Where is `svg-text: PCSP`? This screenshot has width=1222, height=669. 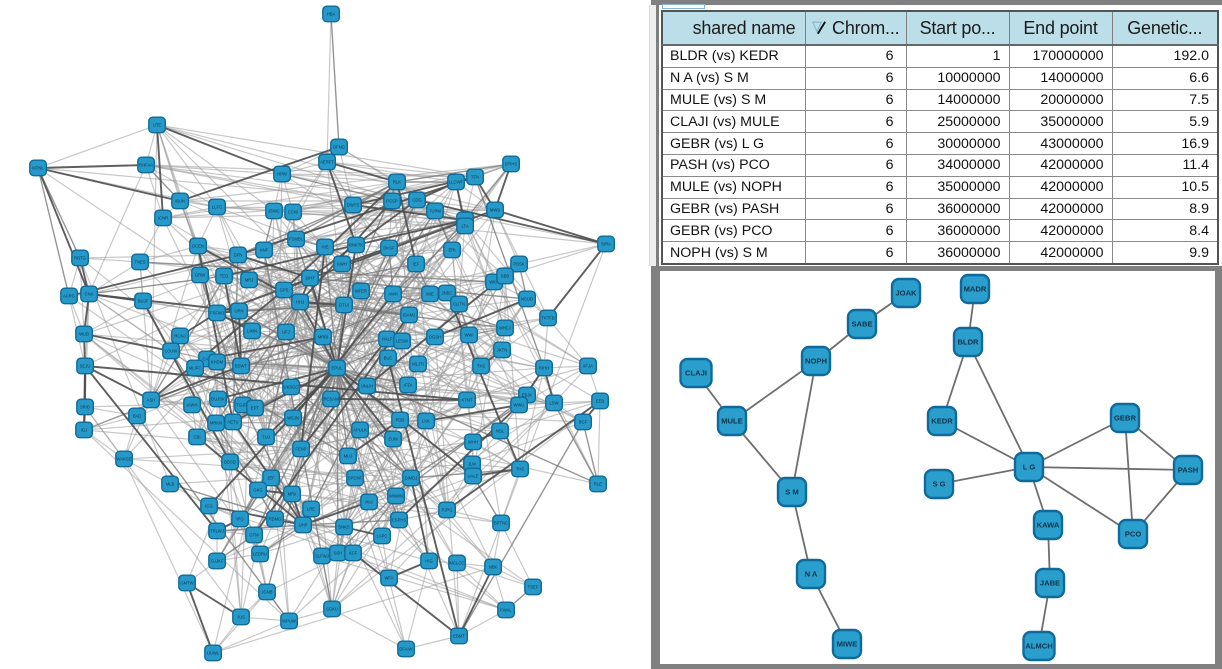 svg-text: PCSP is located at coordinates (392, 201).